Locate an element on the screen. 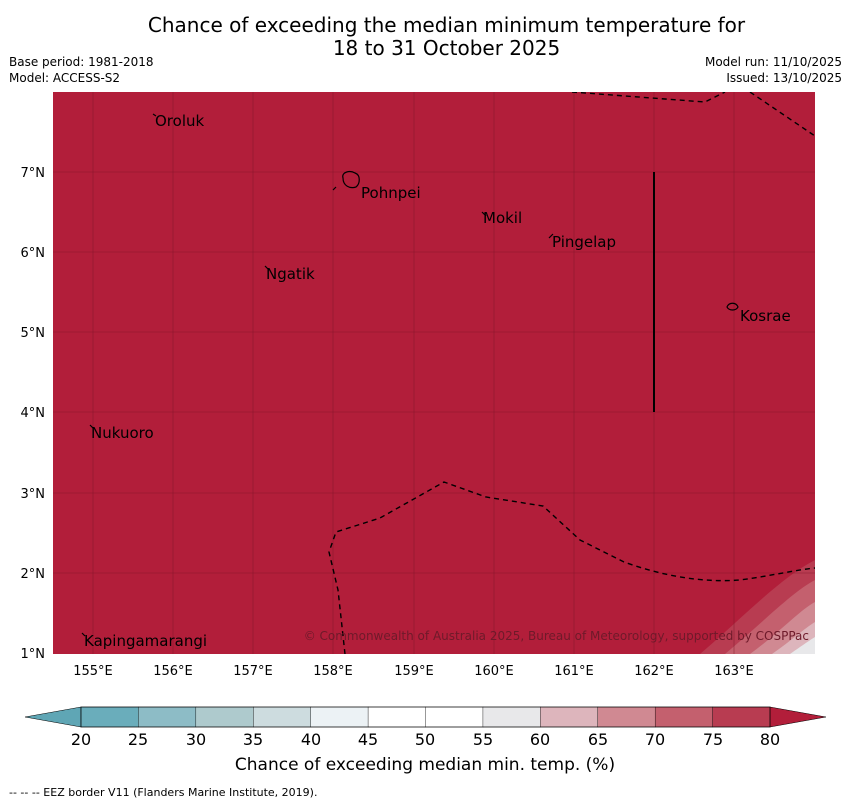 This screenshot has width=850, height=804. pohnpei-island is located at coordinates (351, 180).